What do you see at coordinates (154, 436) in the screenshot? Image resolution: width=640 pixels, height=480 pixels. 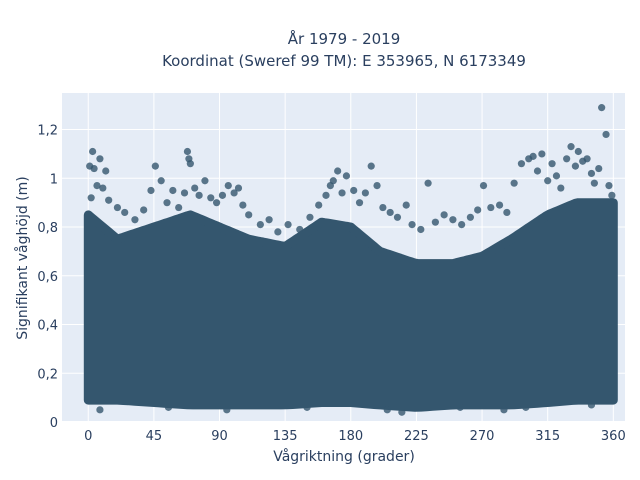 I see `x-tick-label: 45` at bounding box center [154, 436].